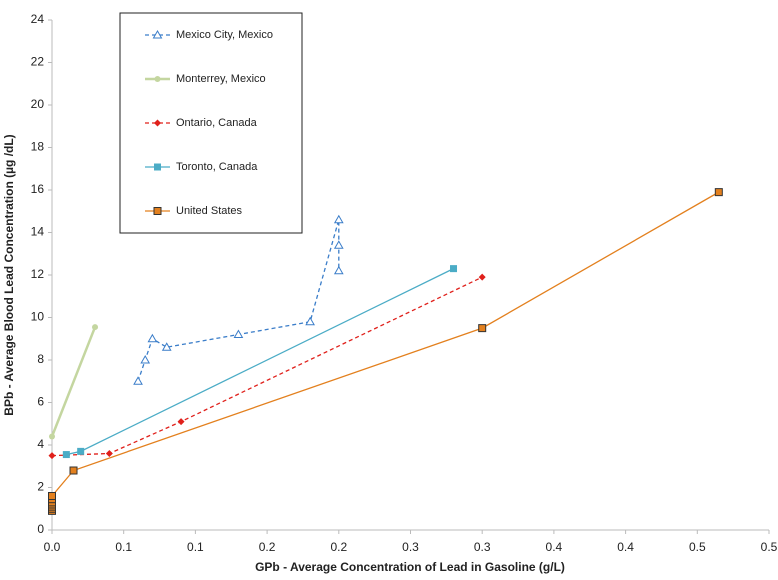  I want to click on legend-label: Monterrey, Mexico, so click(221, 79).